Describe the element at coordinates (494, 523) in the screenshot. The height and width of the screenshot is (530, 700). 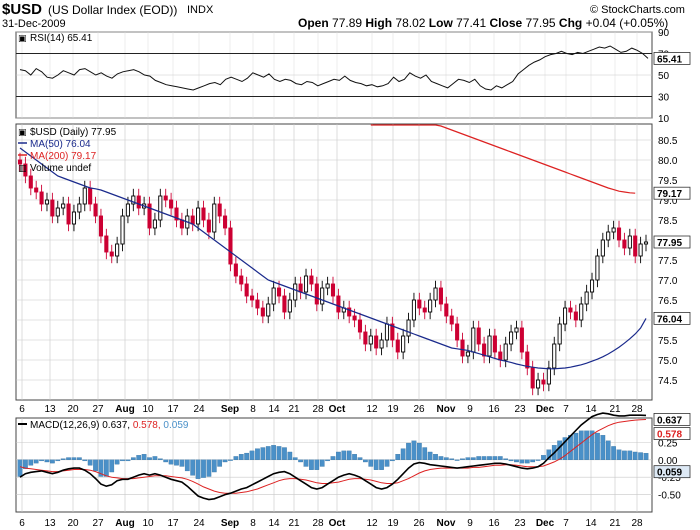
I see `x-tick-label-macd: 16` at that location.